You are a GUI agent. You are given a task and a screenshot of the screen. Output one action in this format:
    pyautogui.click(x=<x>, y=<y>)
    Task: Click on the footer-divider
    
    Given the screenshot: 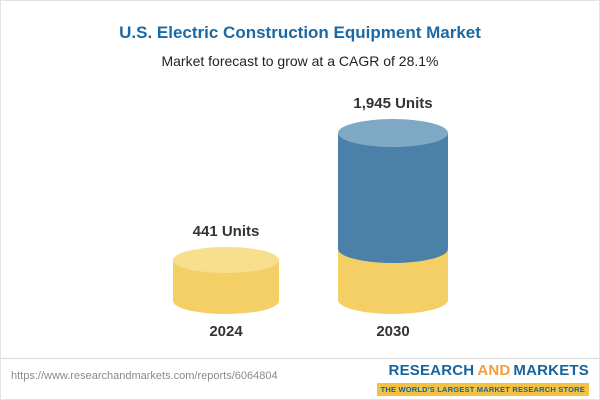 What is the action you would take?
    pyautogui.click(x=300, y=358)
    